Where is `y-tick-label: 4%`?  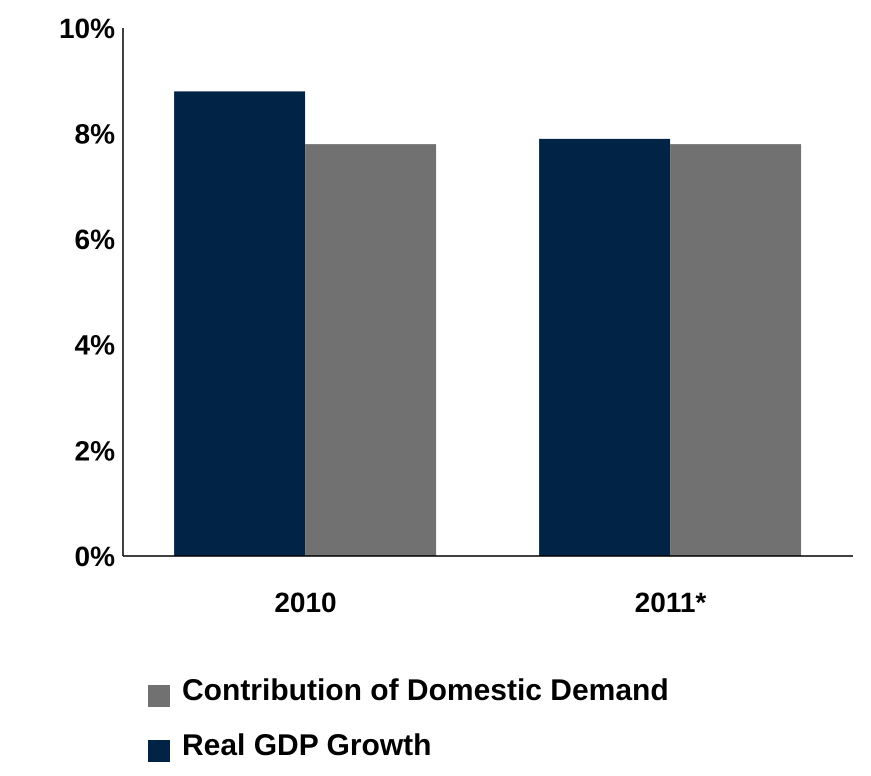
y-tick-label: 4% is located at coordinates (95, 345).